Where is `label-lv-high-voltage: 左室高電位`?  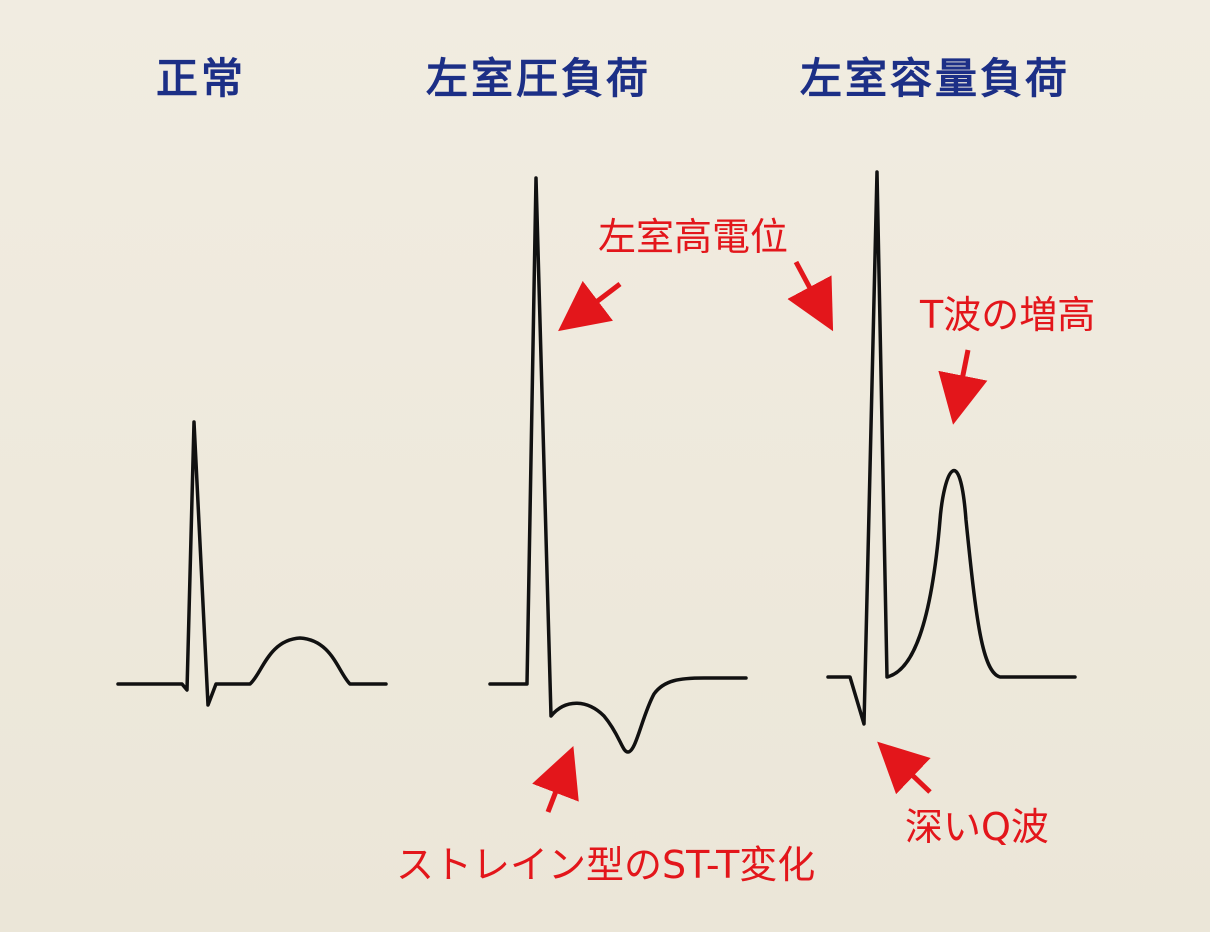
label-lv-high-voltage: 左室高電位 is located at coordinates (693, 237).